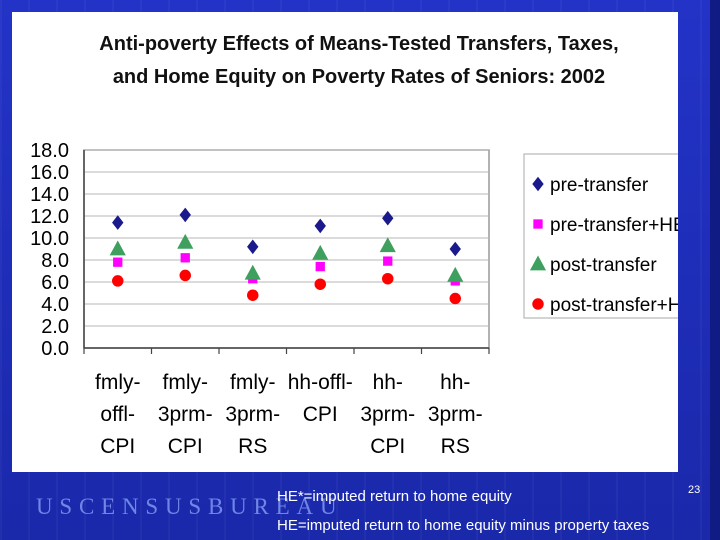  Describe the element at coordinates (455, 414) in the screenshot. I see `x-category-label-6-line-2: 3prm-` at that location.